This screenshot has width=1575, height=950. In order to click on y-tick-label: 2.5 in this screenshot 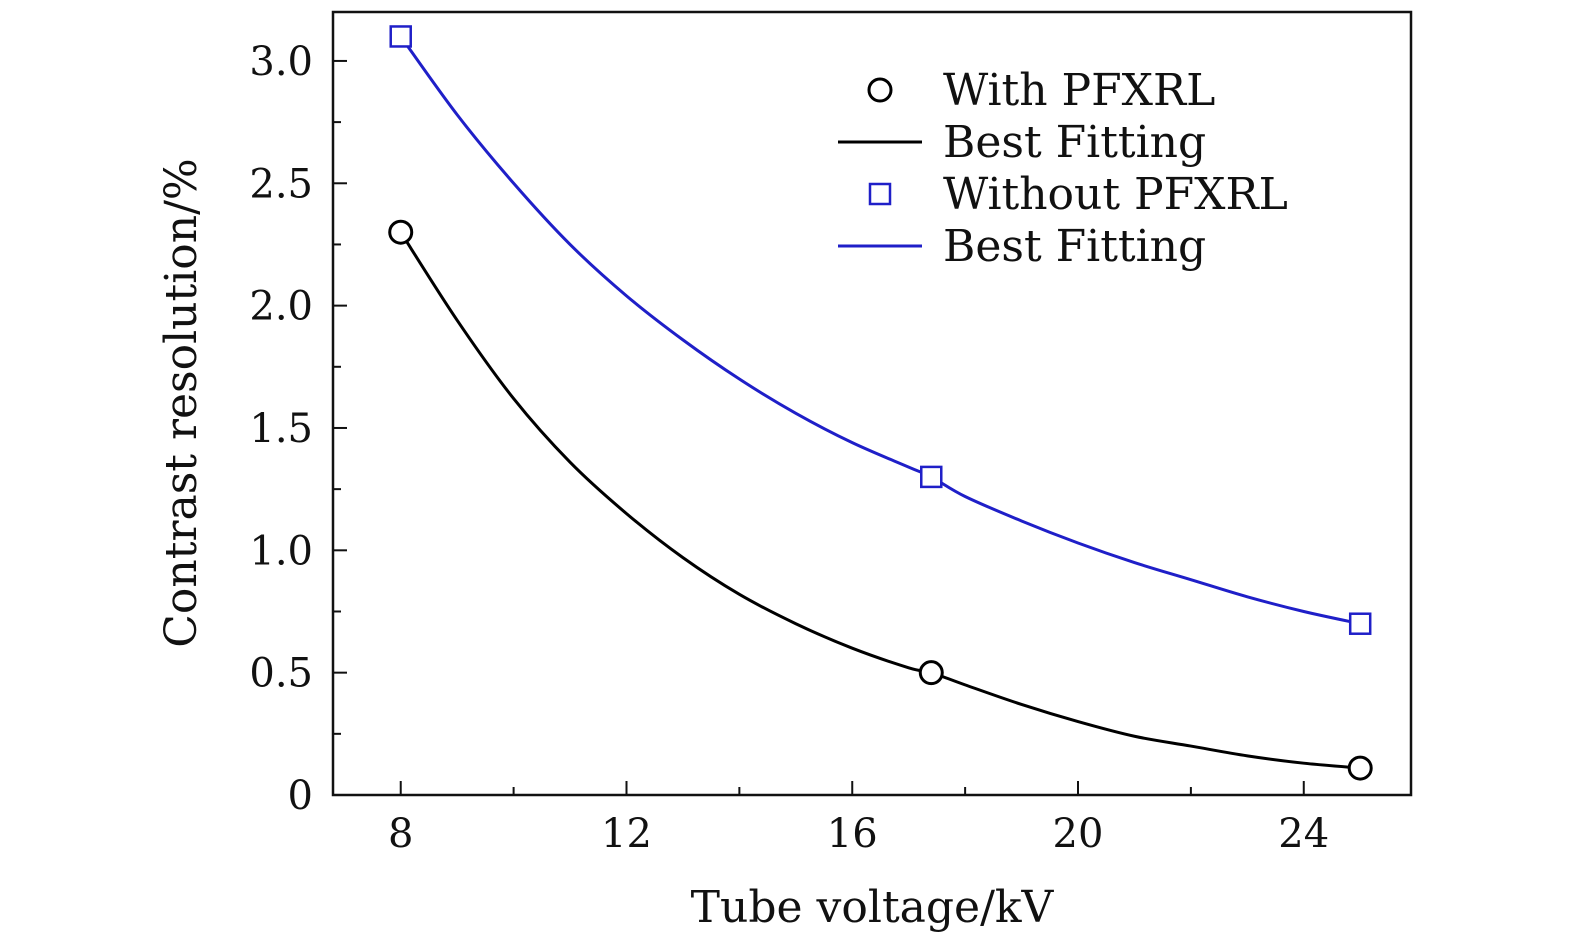, I will do `click(281, 184)`.